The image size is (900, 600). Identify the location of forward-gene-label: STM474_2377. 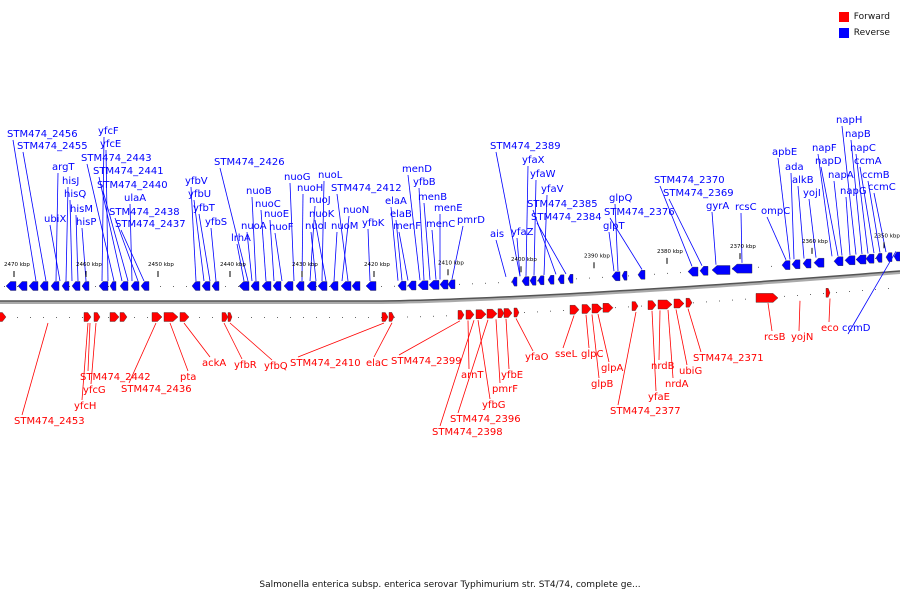
(645, 411).